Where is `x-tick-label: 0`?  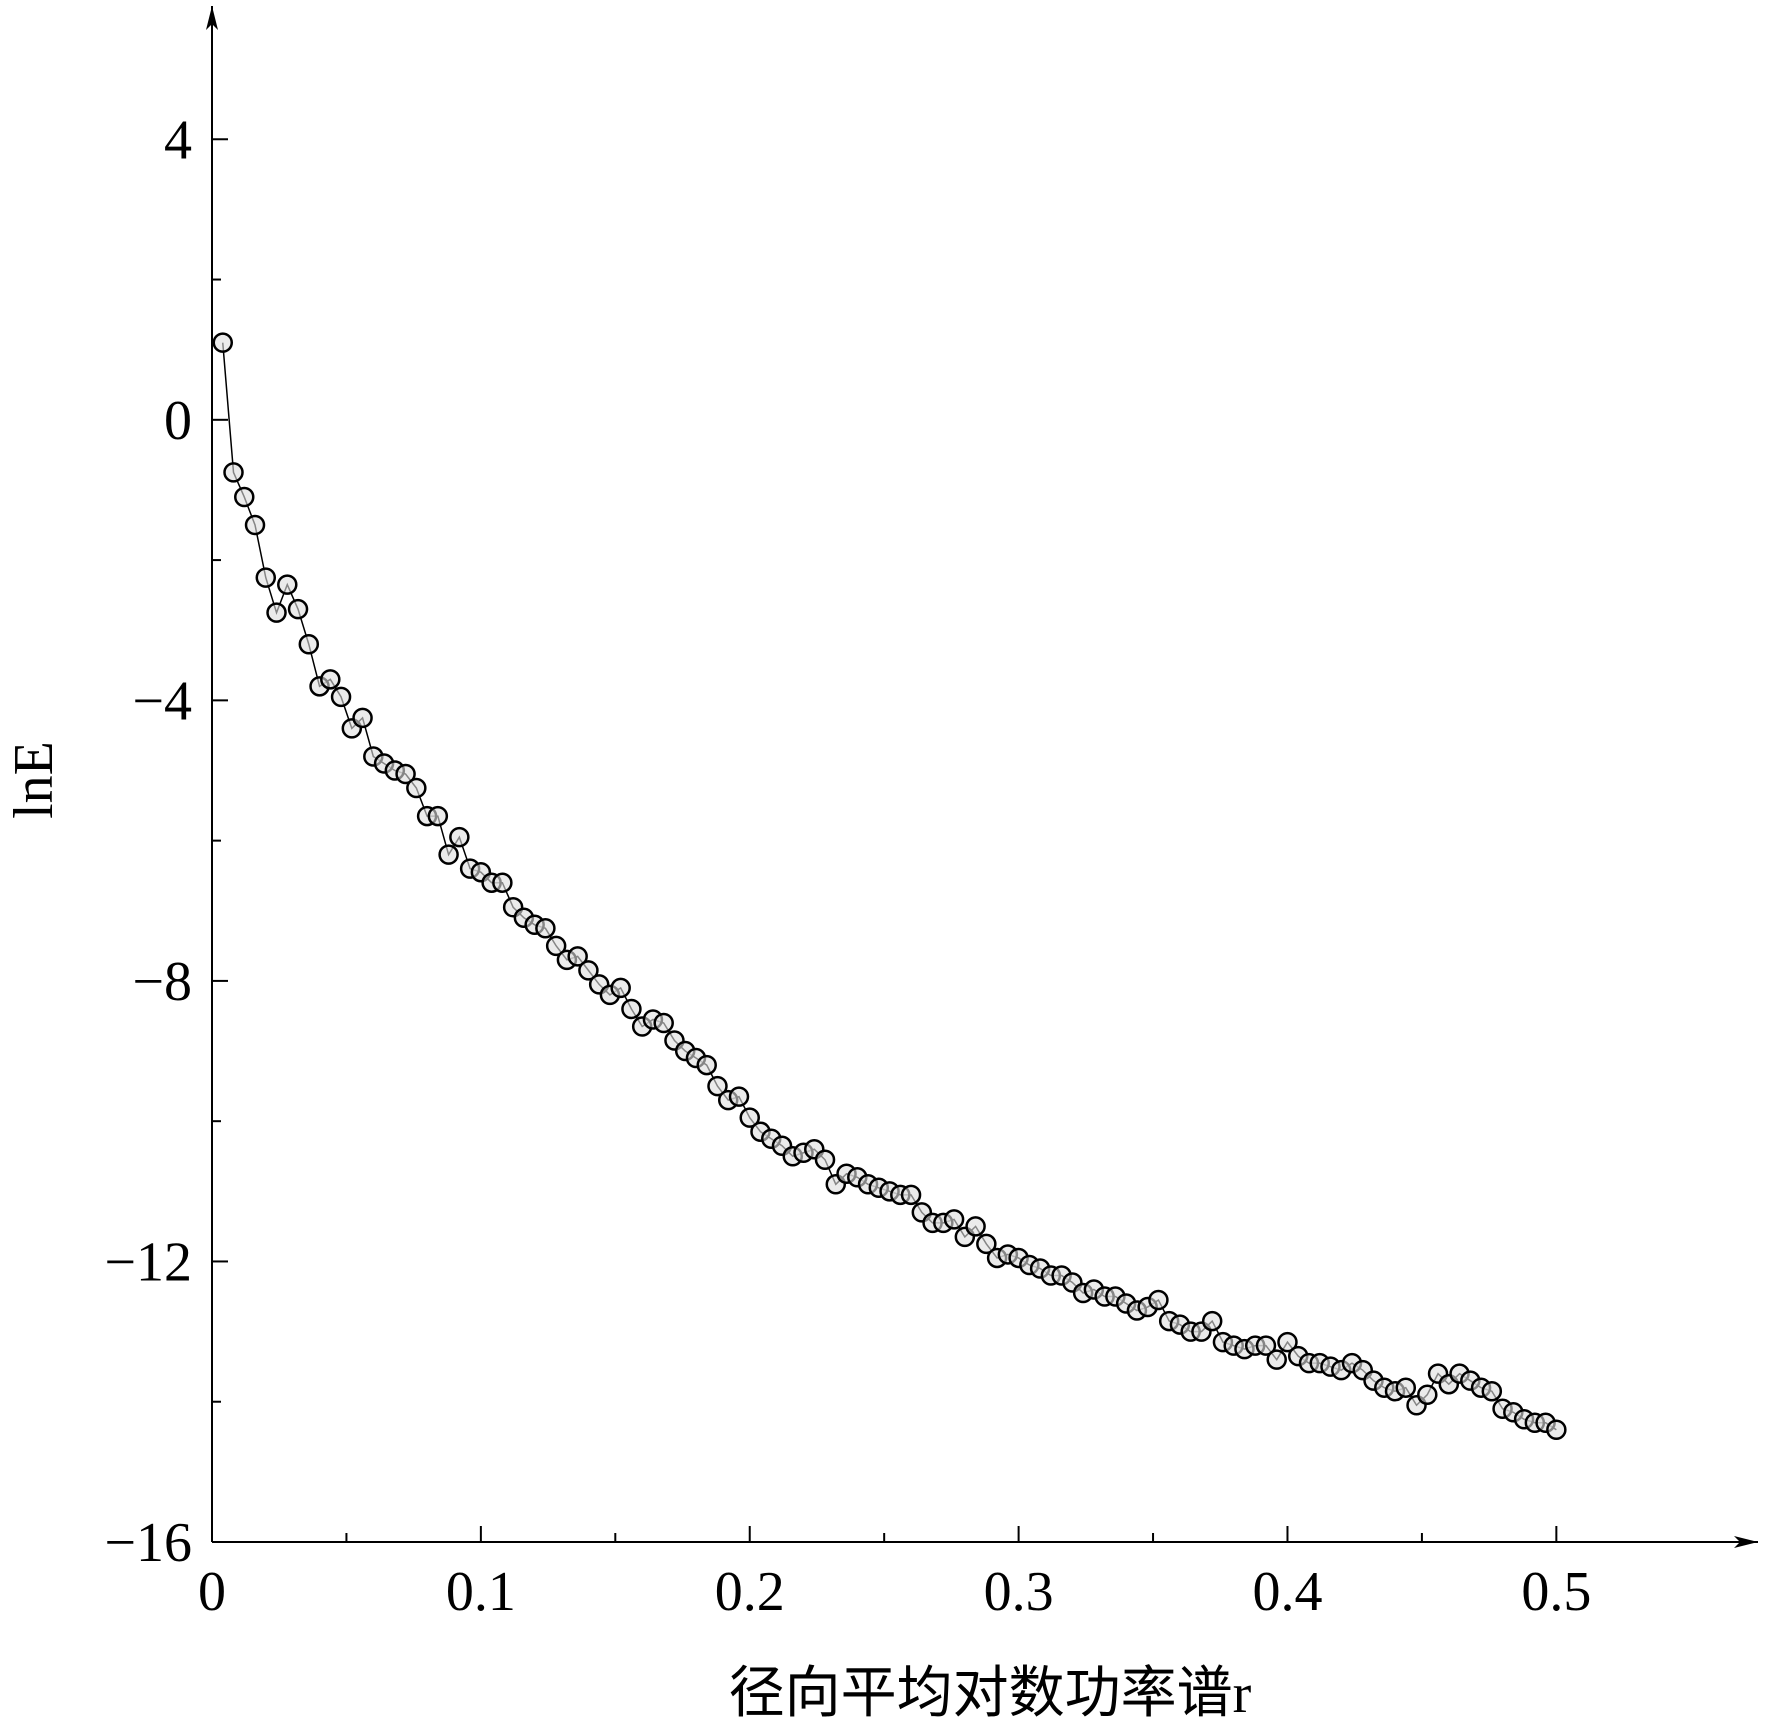 x-tick-label: 0 is located at coordinates (212, 1592).